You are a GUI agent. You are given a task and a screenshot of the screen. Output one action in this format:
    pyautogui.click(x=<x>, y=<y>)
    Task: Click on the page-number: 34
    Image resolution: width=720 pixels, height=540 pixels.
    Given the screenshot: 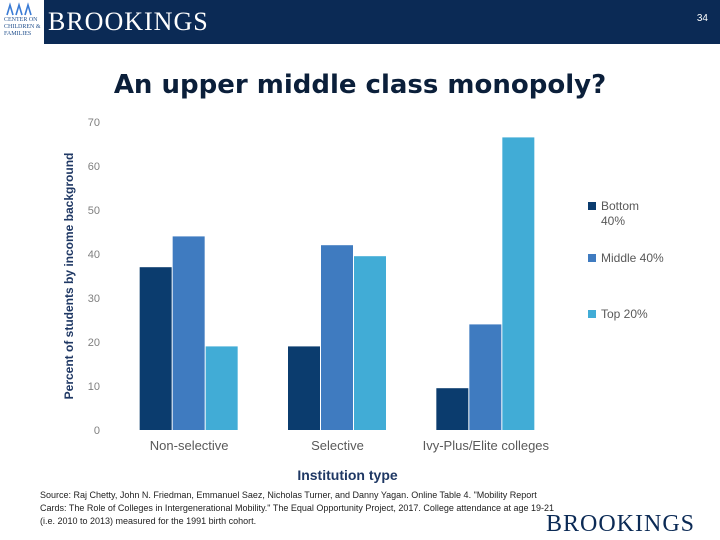 What is the action you would take?
    pyautogui.click(x=702, y=18)
    